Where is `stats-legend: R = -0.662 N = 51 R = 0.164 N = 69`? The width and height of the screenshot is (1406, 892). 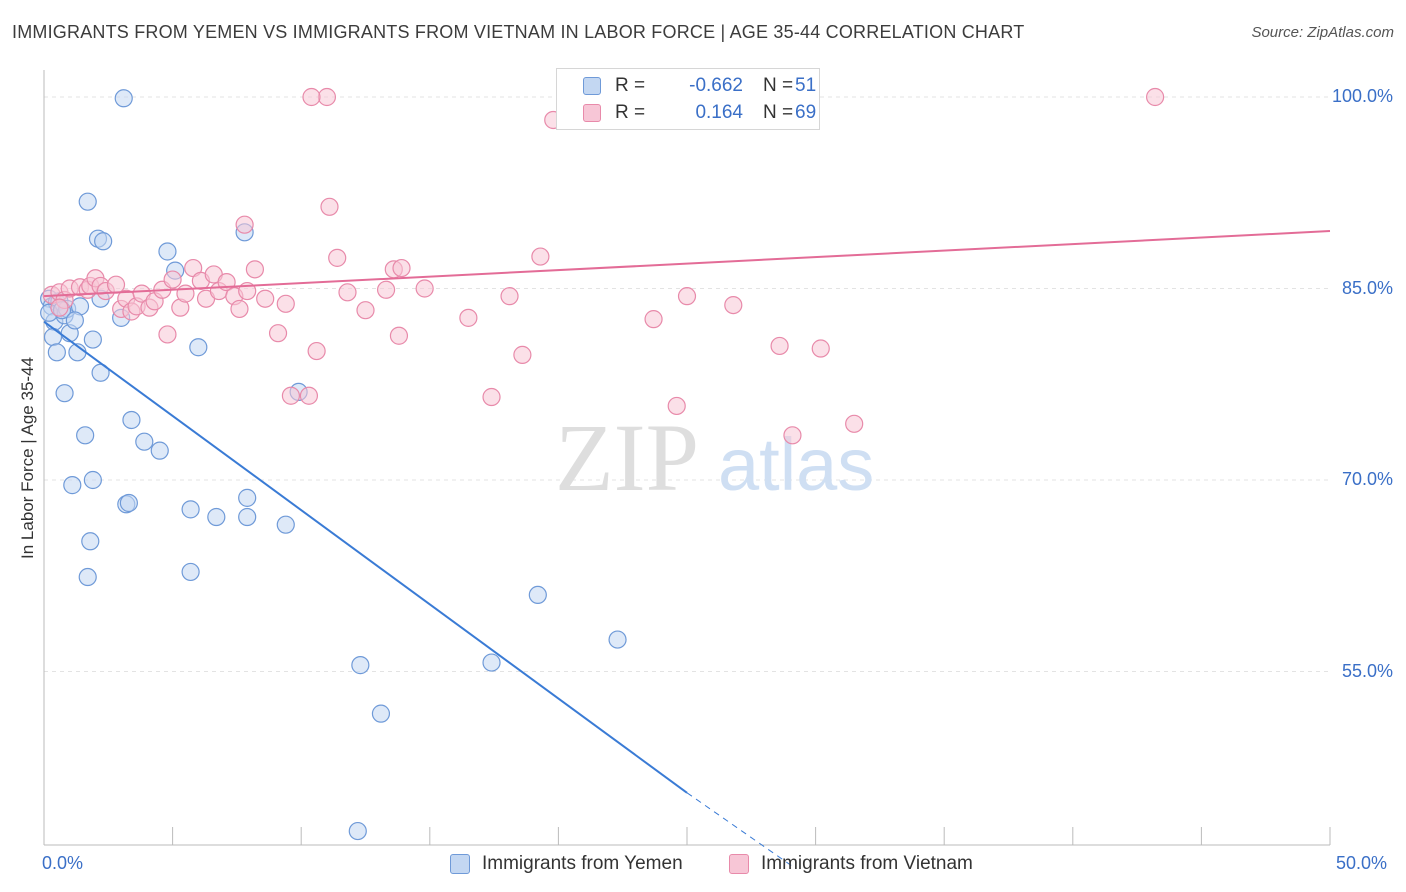
stats-legend: R = -0.662 N = 51 R = 0.164 N = 69 is located at coordinates (688, 99).